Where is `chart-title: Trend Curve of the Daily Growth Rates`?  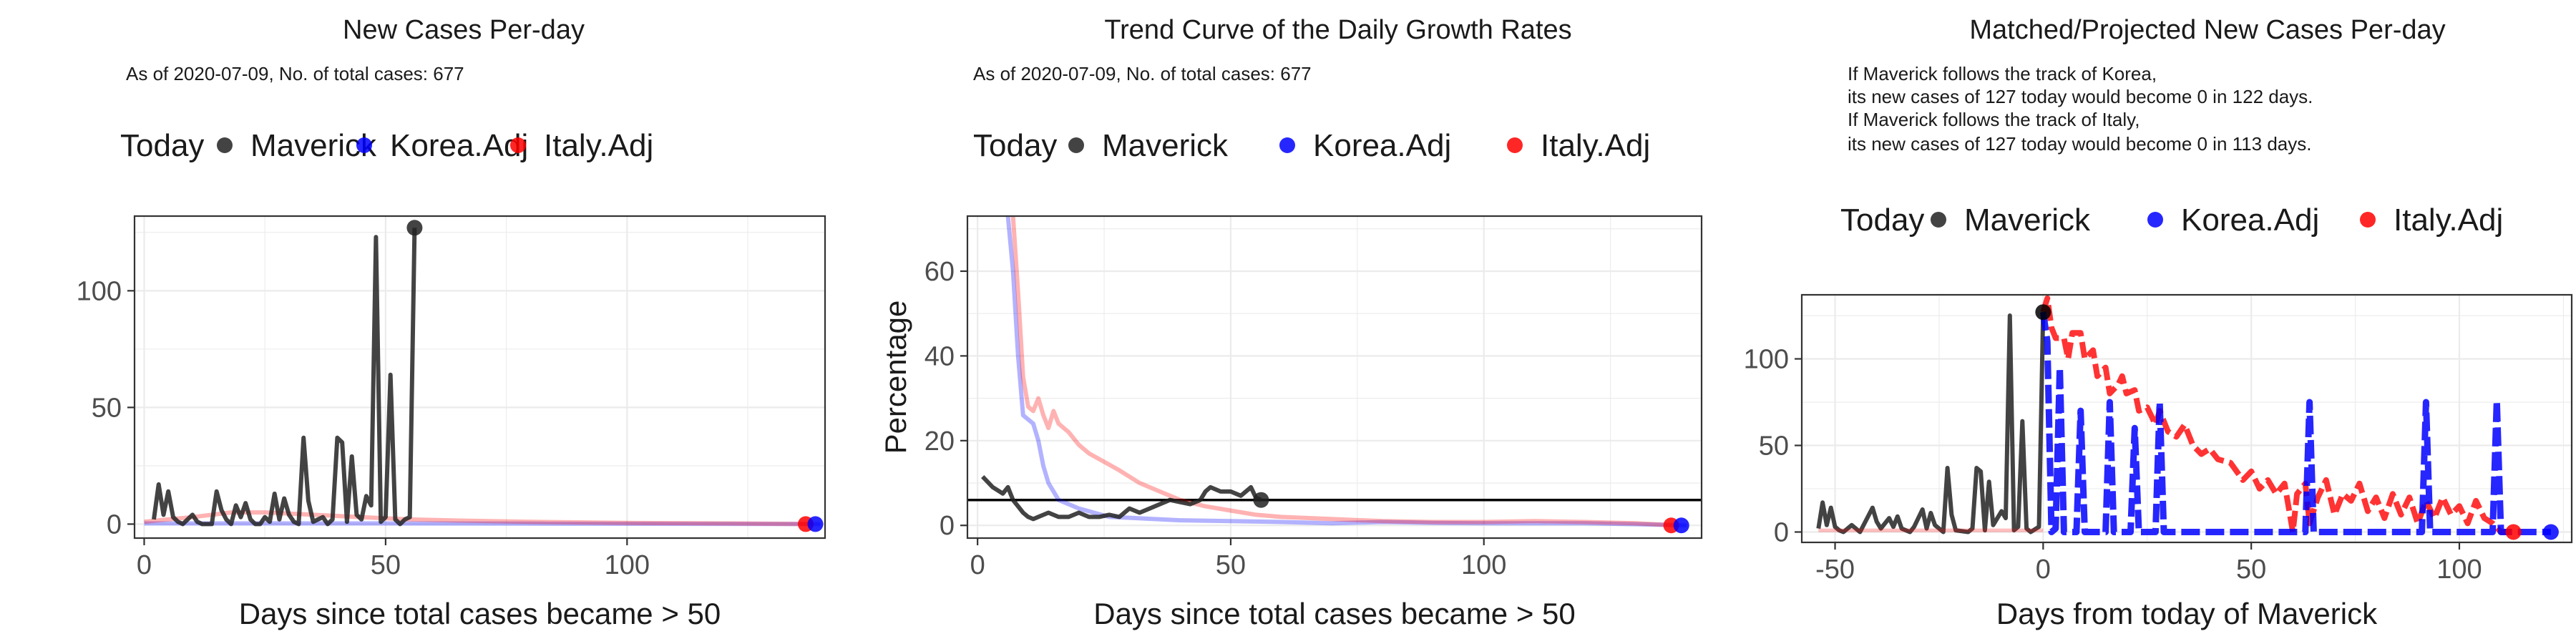 chart-title: Trend Curve of the Daily Growth Rates is located at coordinates (1337, 30).